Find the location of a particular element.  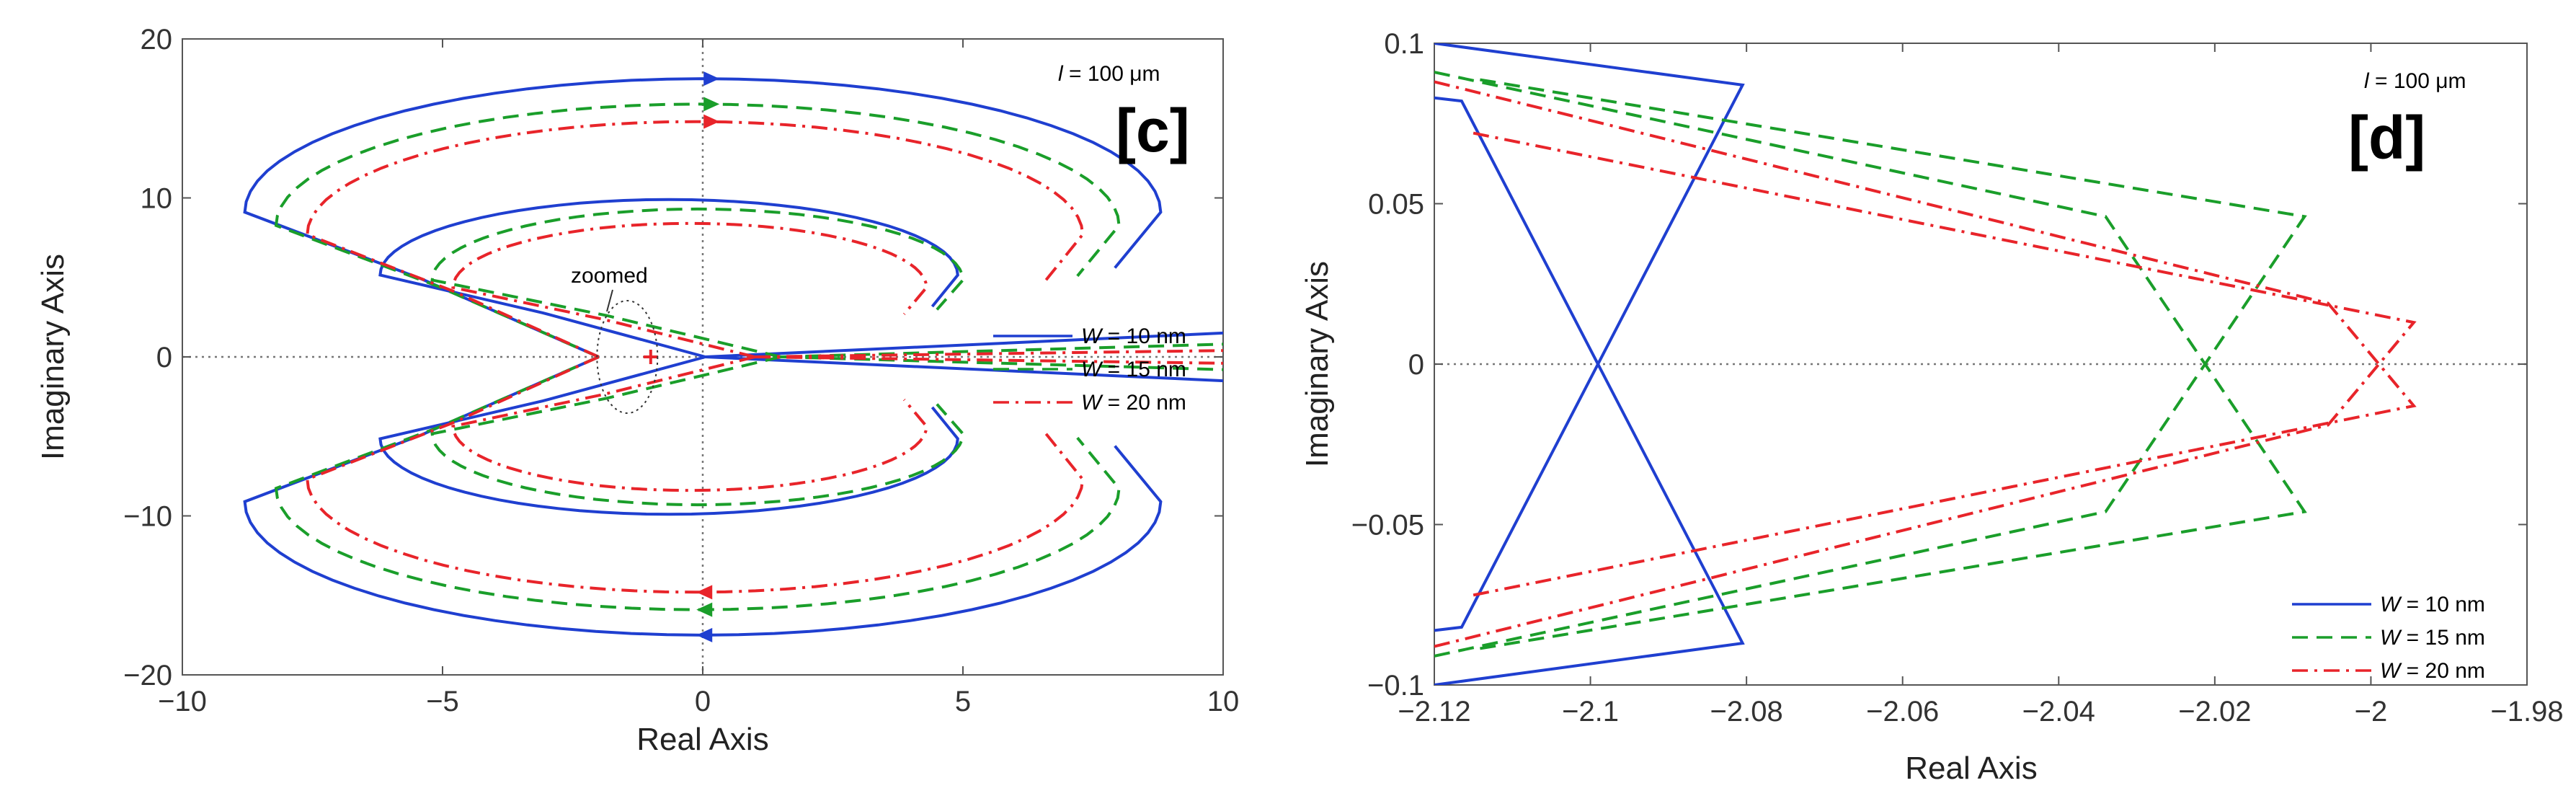

chart-d-x-tick-label: −2.06 is located at coordinates (1902, 712).